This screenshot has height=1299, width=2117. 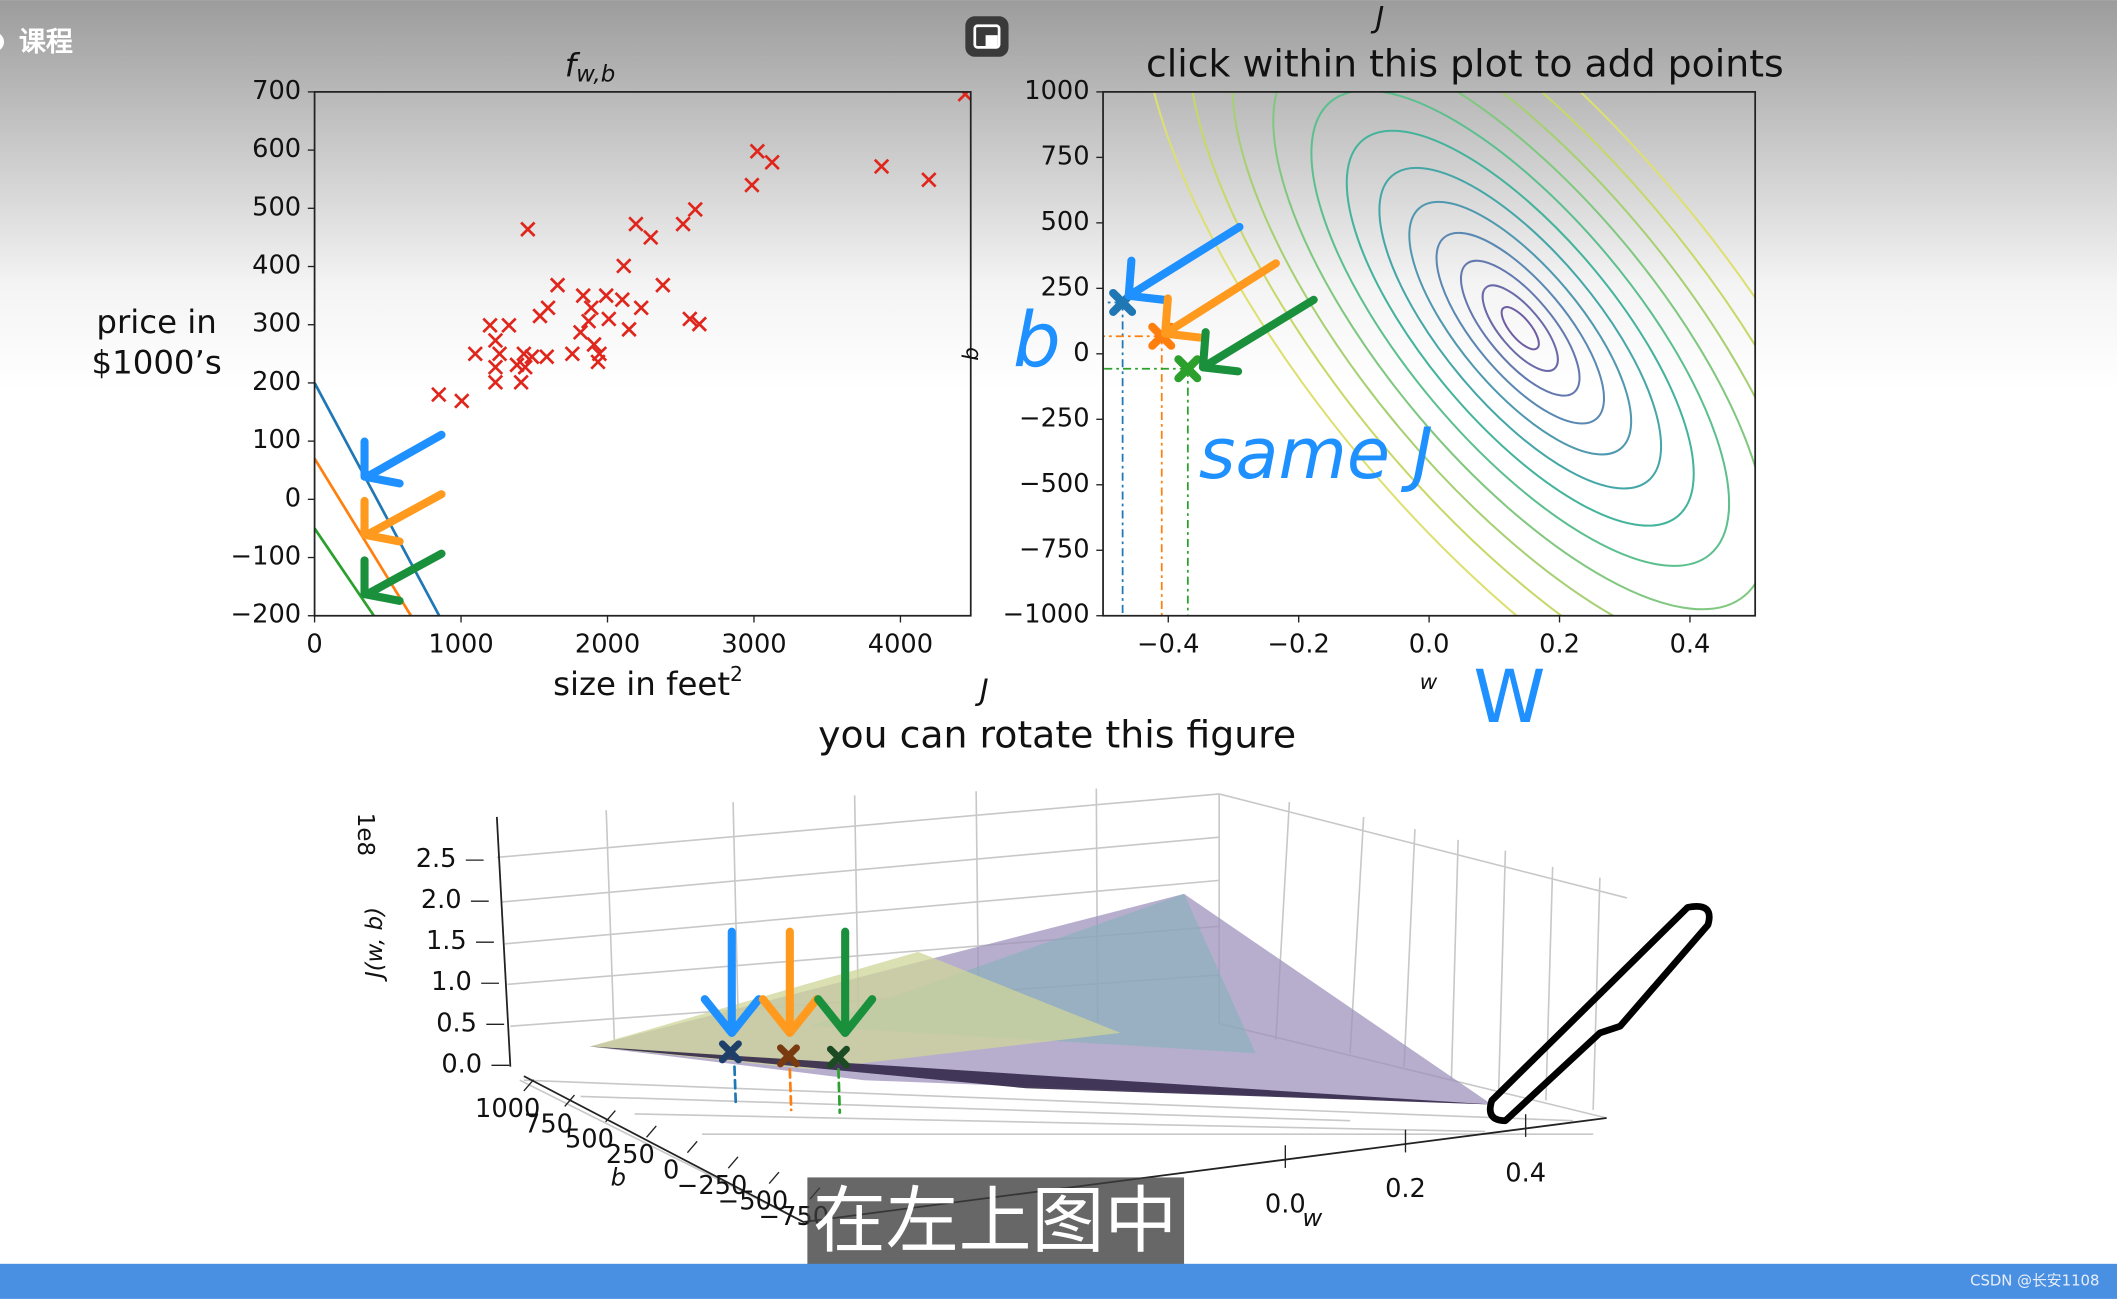 What do you see at coordinates (1081, 353) in the screenshot?
I see `y-tick-label: 0` at bounding box center [1081, 353].